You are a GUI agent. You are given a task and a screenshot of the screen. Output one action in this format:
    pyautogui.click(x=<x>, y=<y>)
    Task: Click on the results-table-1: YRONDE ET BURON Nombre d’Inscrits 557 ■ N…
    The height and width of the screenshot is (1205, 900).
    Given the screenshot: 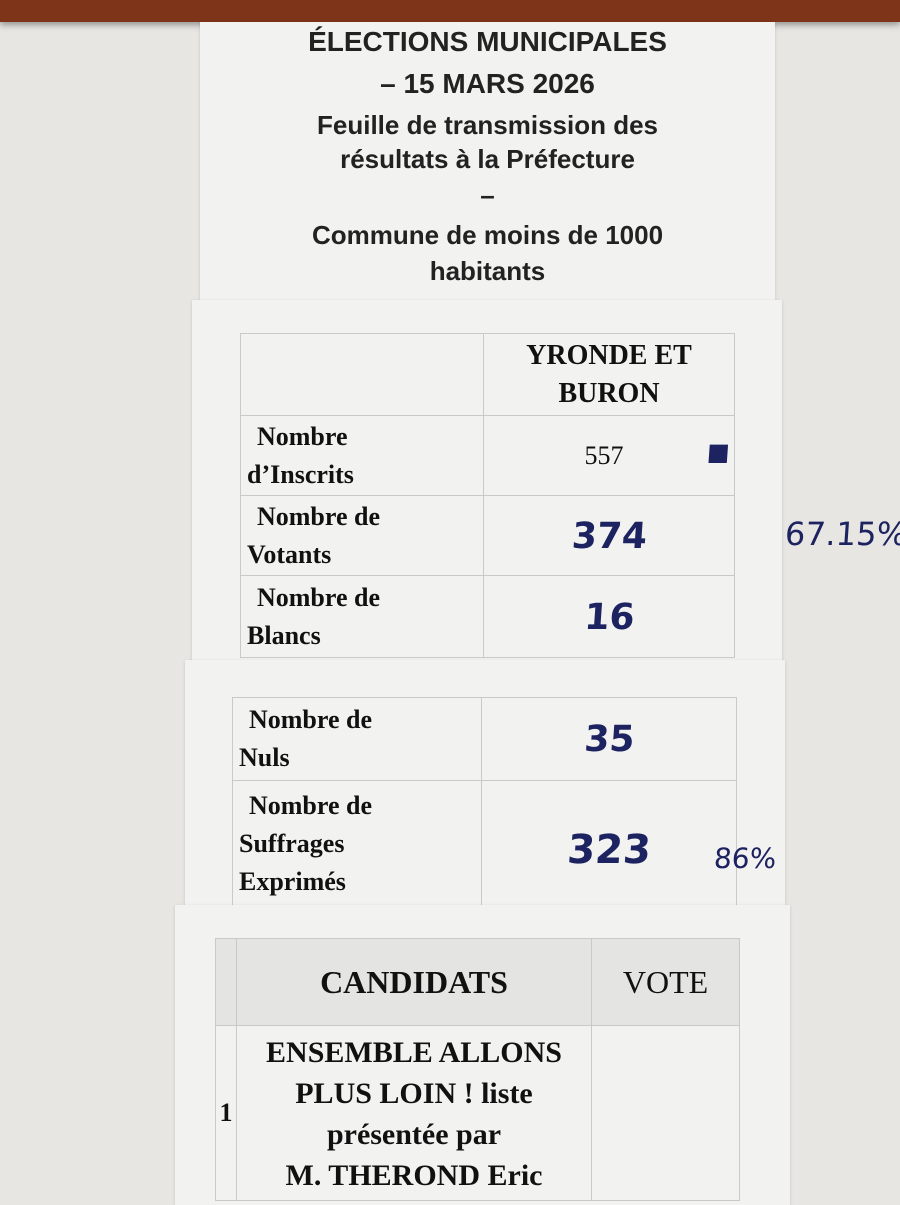 What is the action you would take?
    pyautogui.click(x=489, y=495)
    